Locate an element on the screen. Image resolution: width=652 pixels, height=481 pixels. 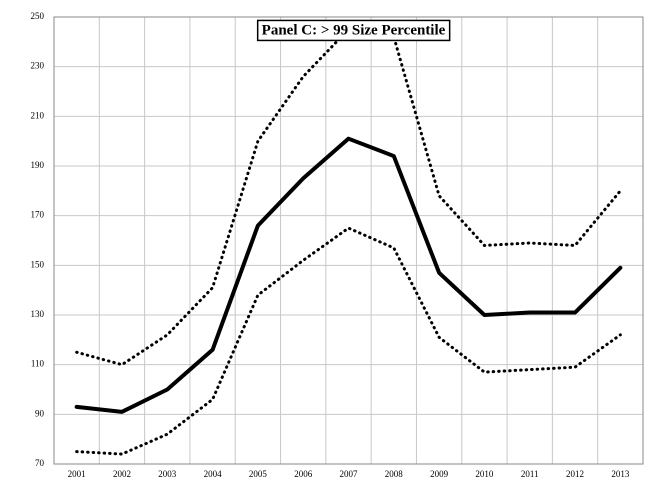
x-tick-label: 2008 is located at coordinates (394, 474).